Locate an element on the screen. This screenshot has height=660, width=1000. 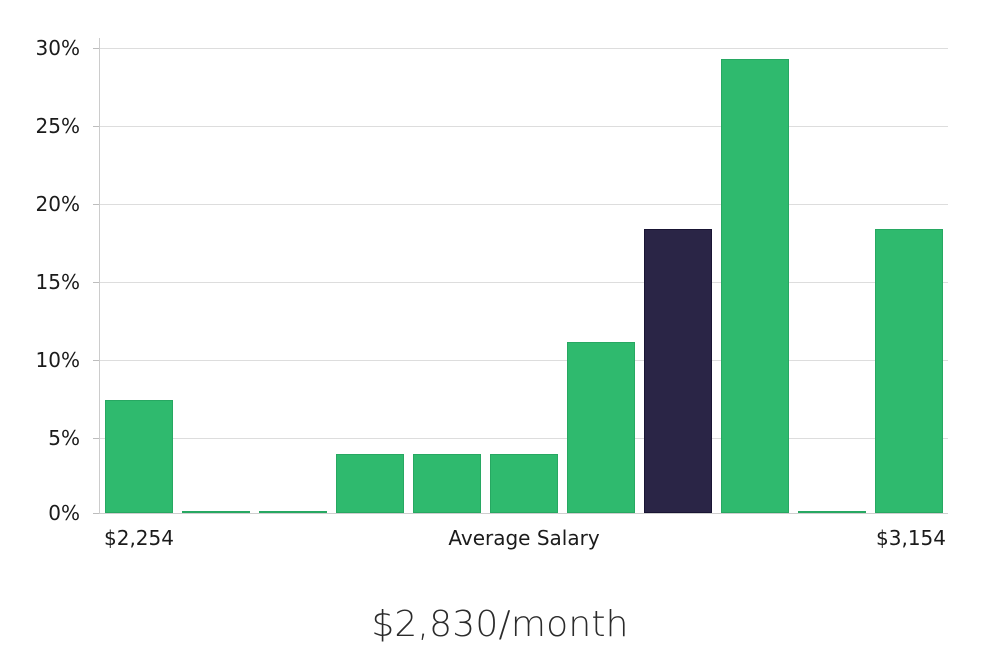
y-axis-tick-label: 25% is located at coordinates (57, 126).